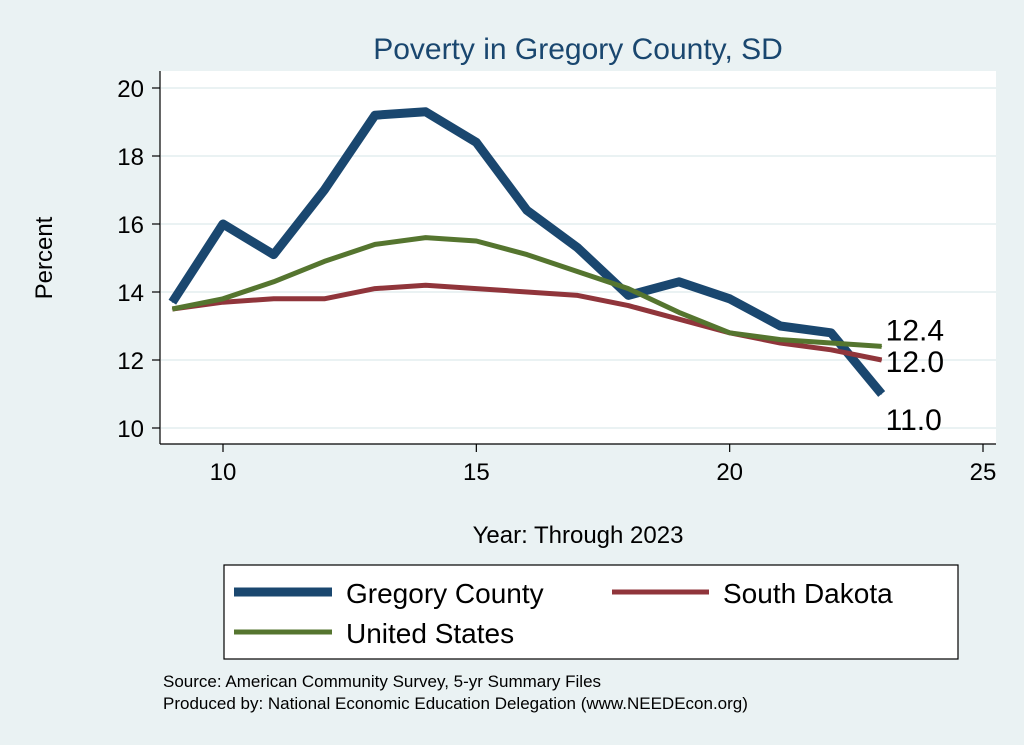 The height and width of the screenshot is (745, 1024). What do you see at coordinates (983, 472) in the screenshot?
I see `x-tick-label: 25` at bounding box center [983, 472].